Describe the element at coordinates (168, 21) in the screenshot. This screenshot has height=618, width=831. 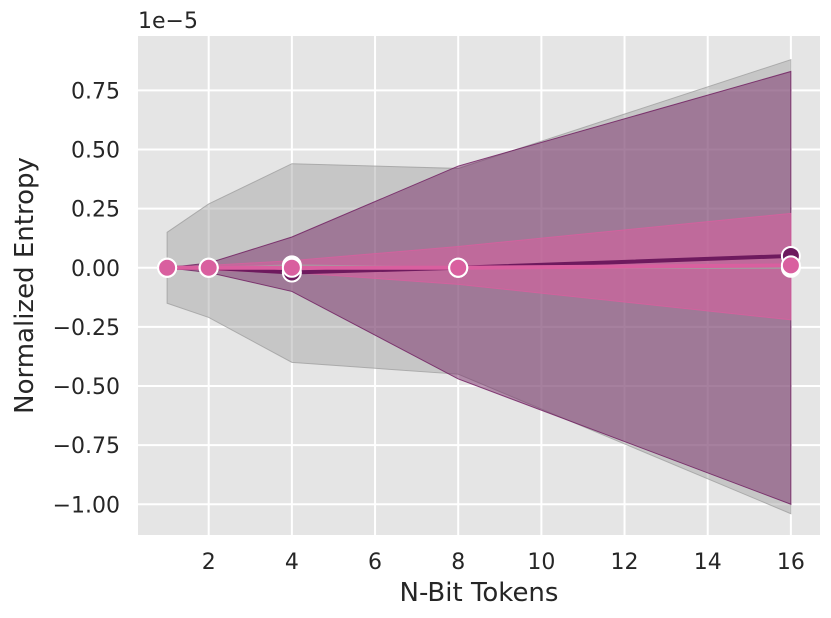
I see `scale-exponent-label: 1e−5` at that location.